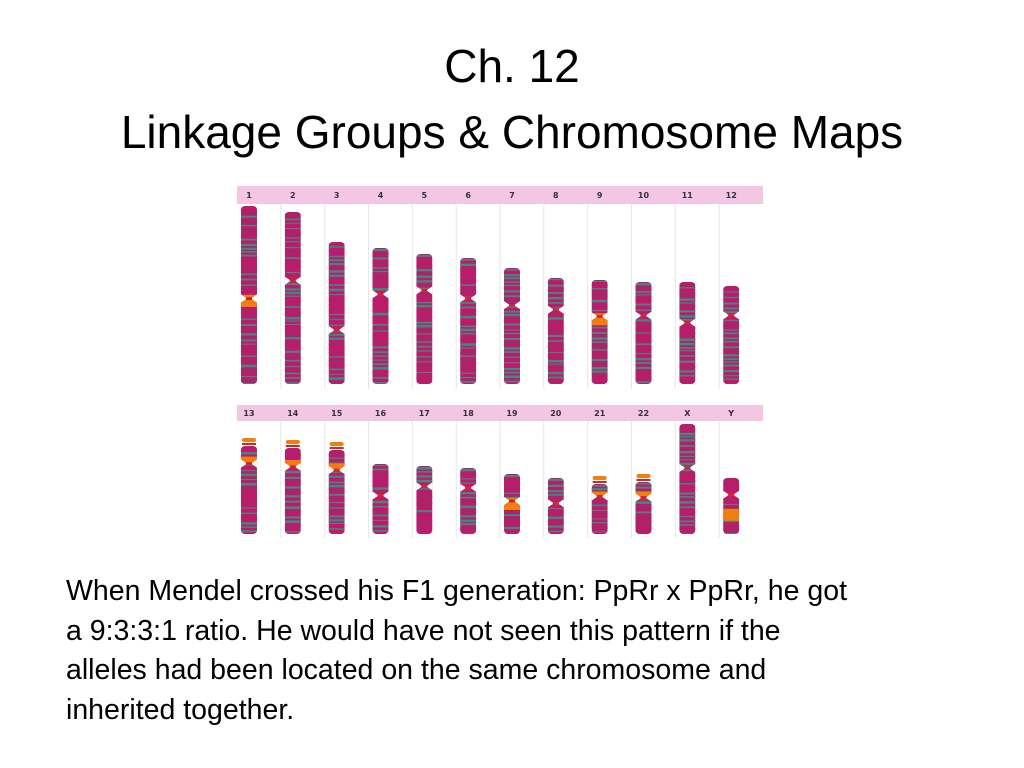  I want to click on chromosome-label: 17, so click(424, 413).